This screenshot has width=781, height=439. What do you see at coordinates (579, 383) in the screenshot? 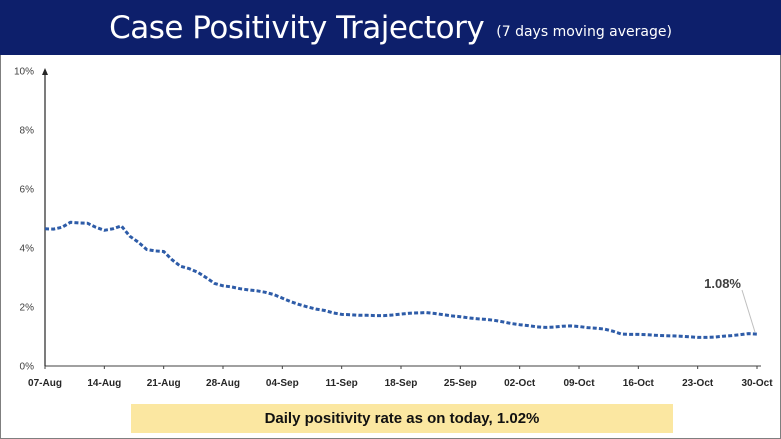
I see `x-tick-label: 09-Oct` at bounding box center [579, 383].